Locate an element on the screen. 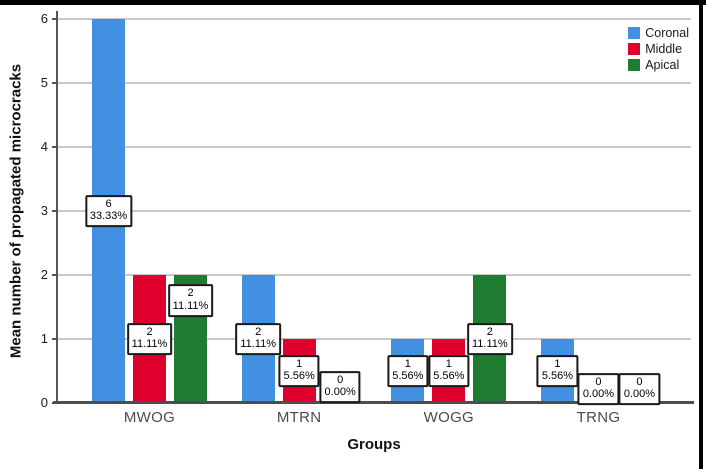 This screenshot has height=469, width=706. bar-label-percent: 33.33% is located at coordinates (108, 216).